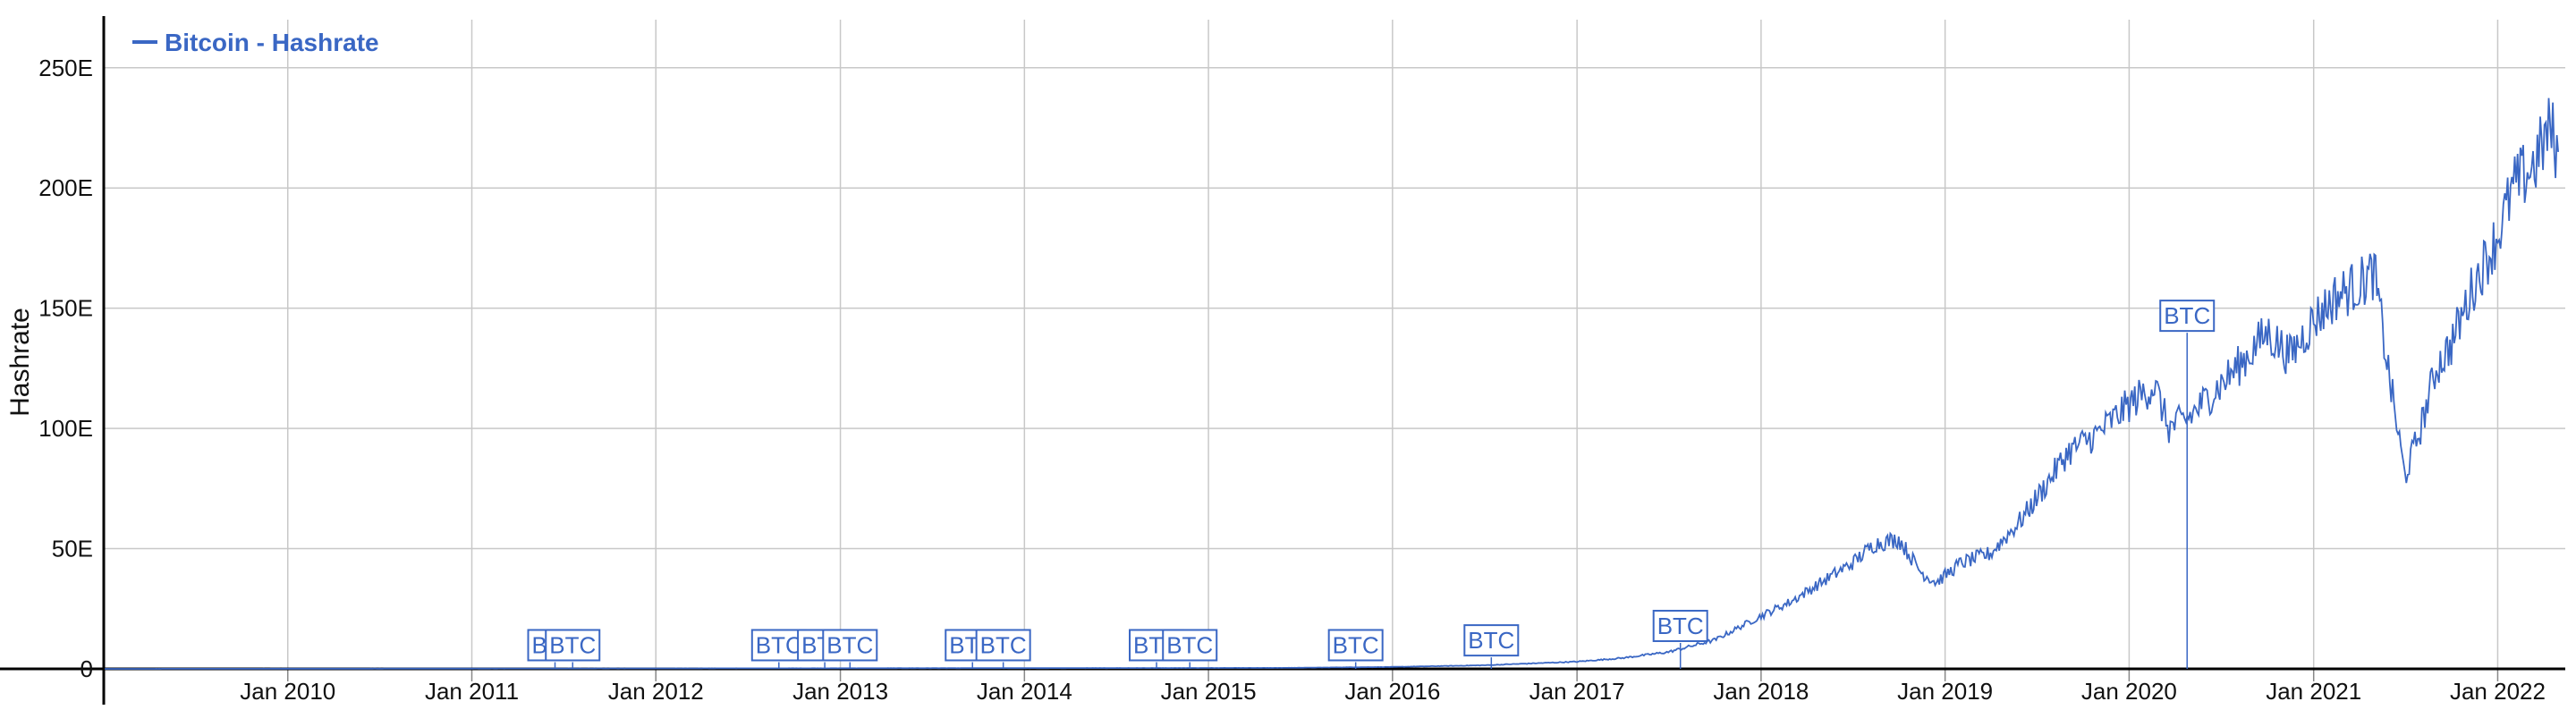 The width and height of the screenshot is (2576, 710). I want to click on x-tick-label: Jan 2010, so click(287, 691).